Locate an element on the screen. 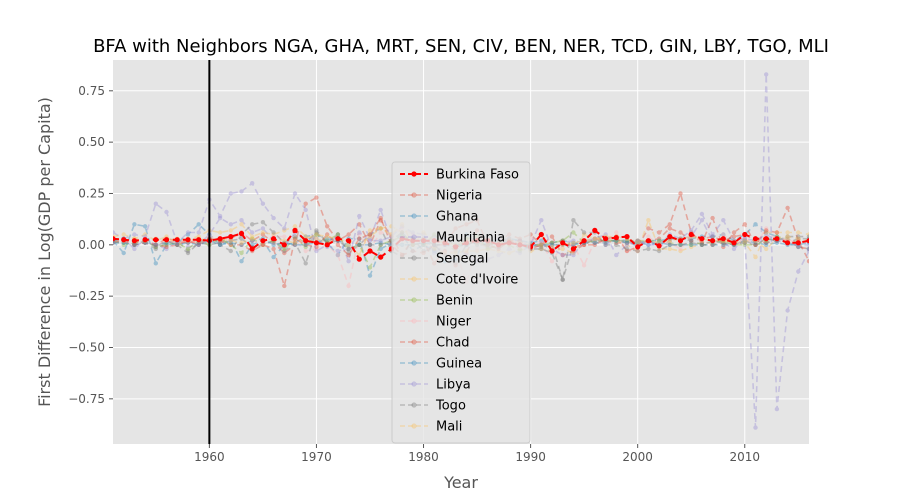 This screenshot has width=900, height=504. legend-label: Mauritania is located at coordinates (470, 238).